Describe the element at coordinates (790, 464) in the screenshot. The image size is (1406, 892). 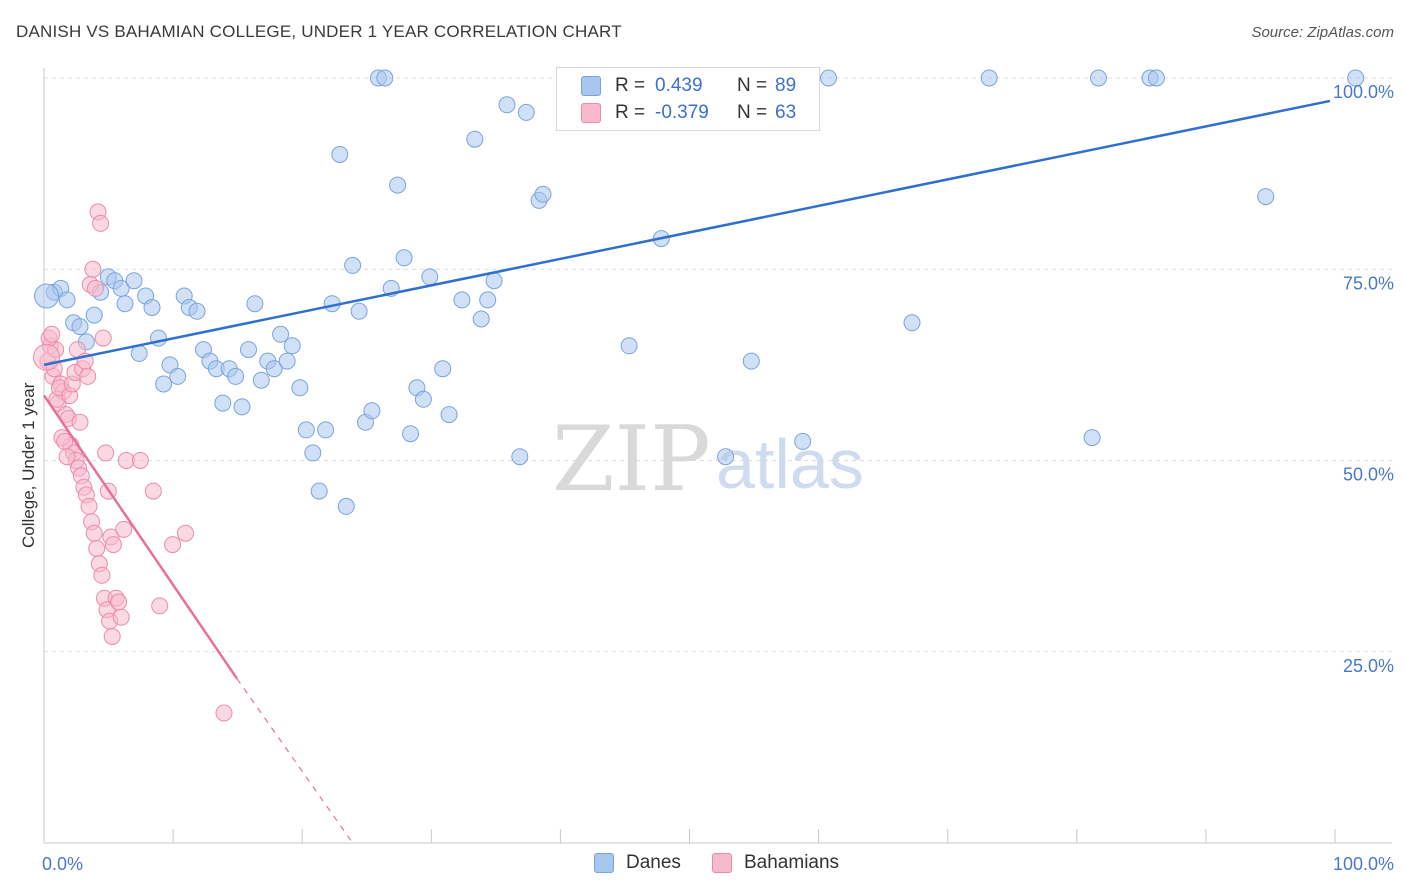
I see `watermark-atlas: atlas` at that location.